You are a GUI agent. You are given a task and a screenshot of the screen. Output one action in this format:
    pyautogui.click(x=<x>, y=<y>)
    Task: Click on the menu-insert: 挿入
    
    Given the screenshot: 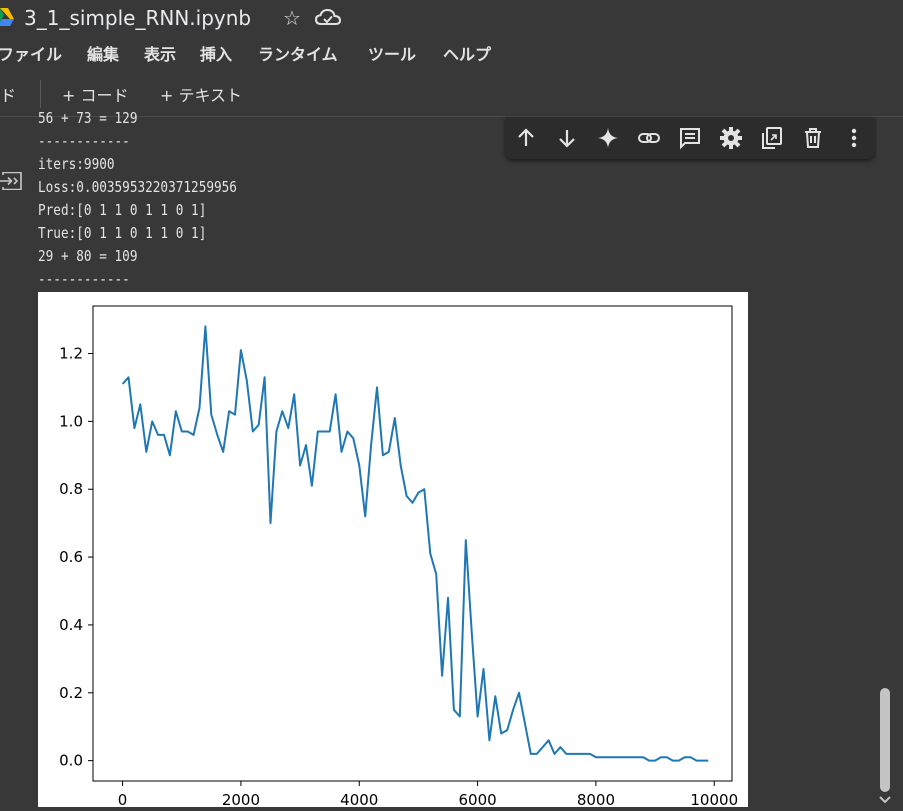 What is the action you would take?
    pyautogui.click(x=216, y=54)
    